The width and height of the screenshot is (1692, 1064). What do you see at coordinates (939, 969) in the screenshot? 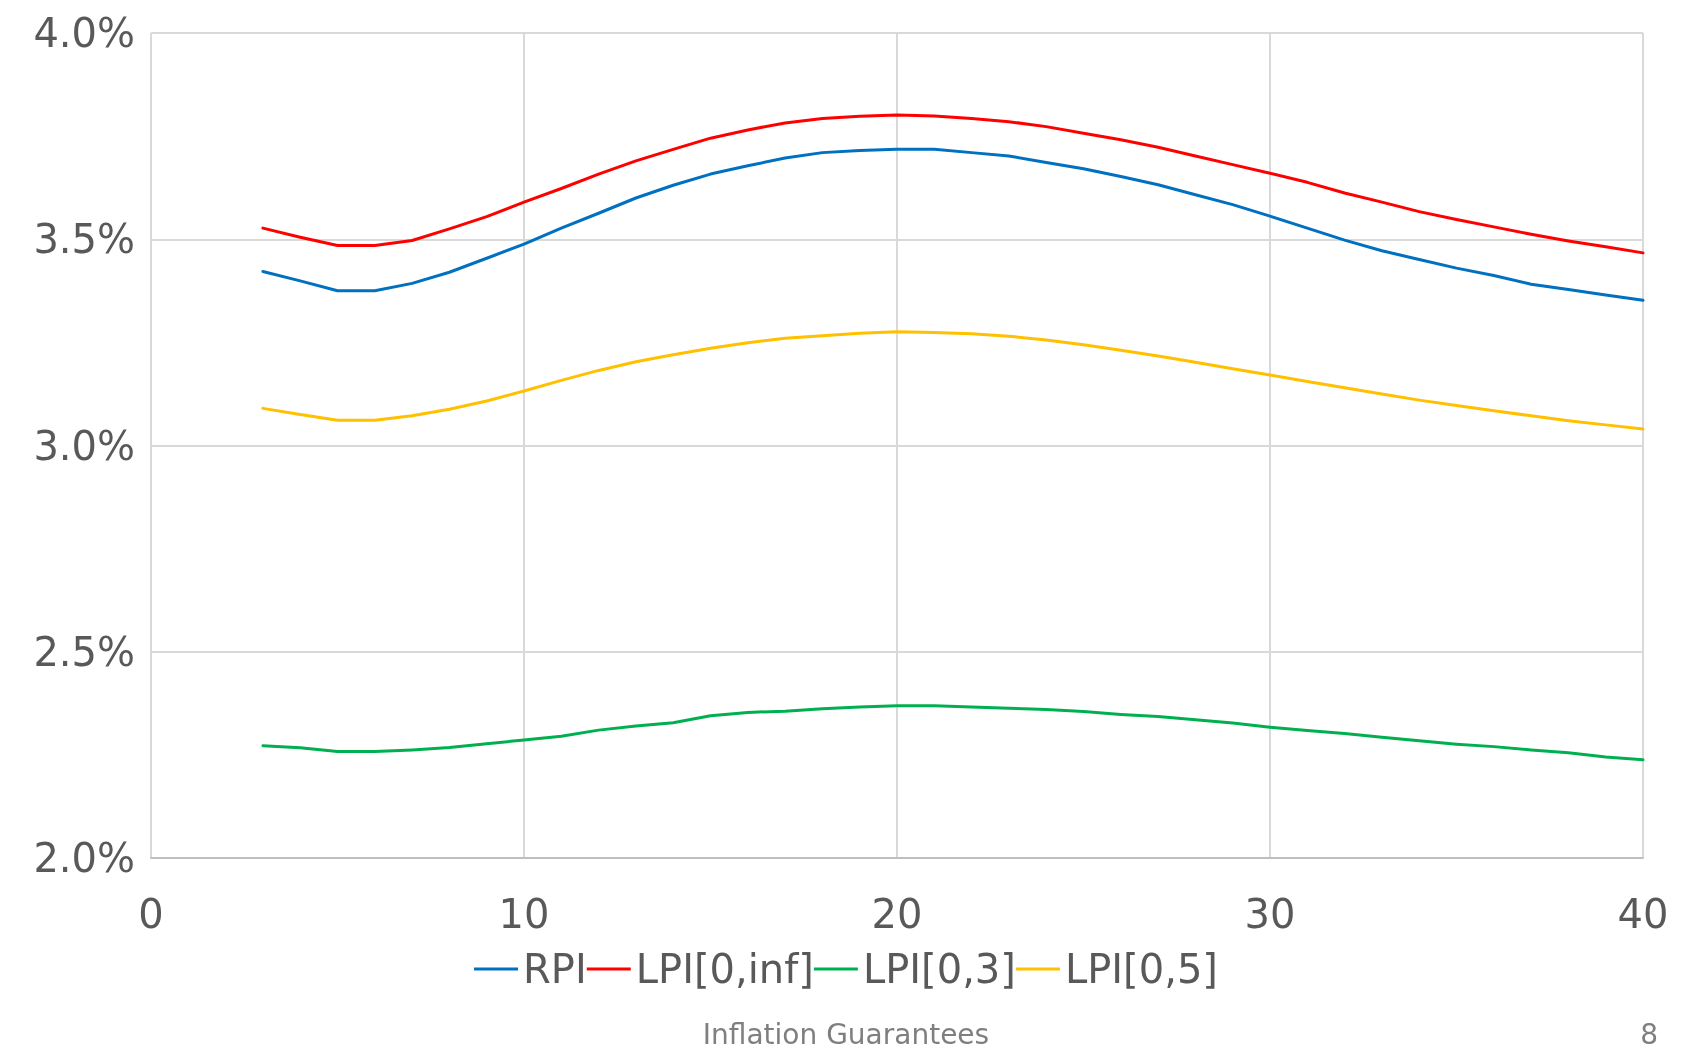
I see `legend-label: LPI[0,3]` at bounding box center [939, 969].